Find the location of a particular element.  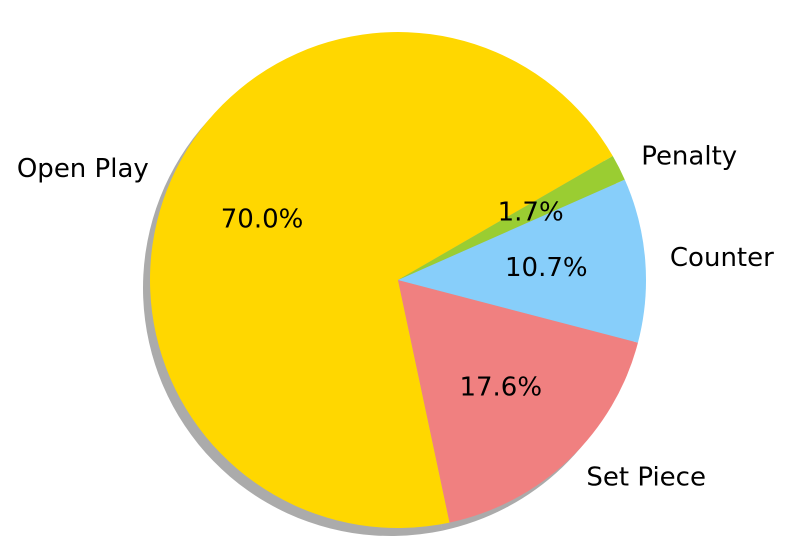

pie-slice-penalty is located at coordinates (511, 218).